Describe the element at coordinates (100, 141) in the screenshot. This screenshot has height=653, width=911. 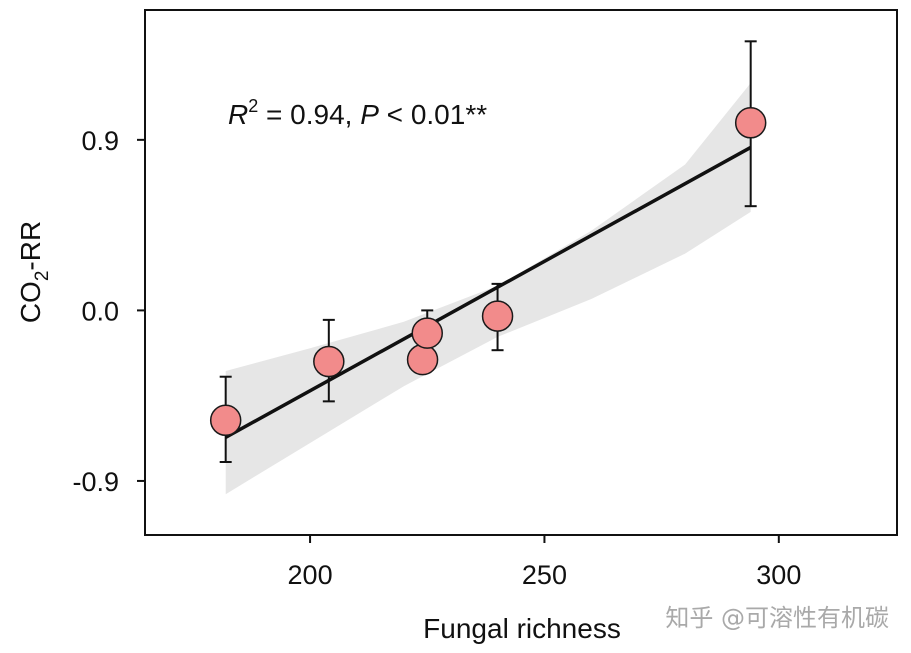
I see `y-tick-label: 0.9` at that location.